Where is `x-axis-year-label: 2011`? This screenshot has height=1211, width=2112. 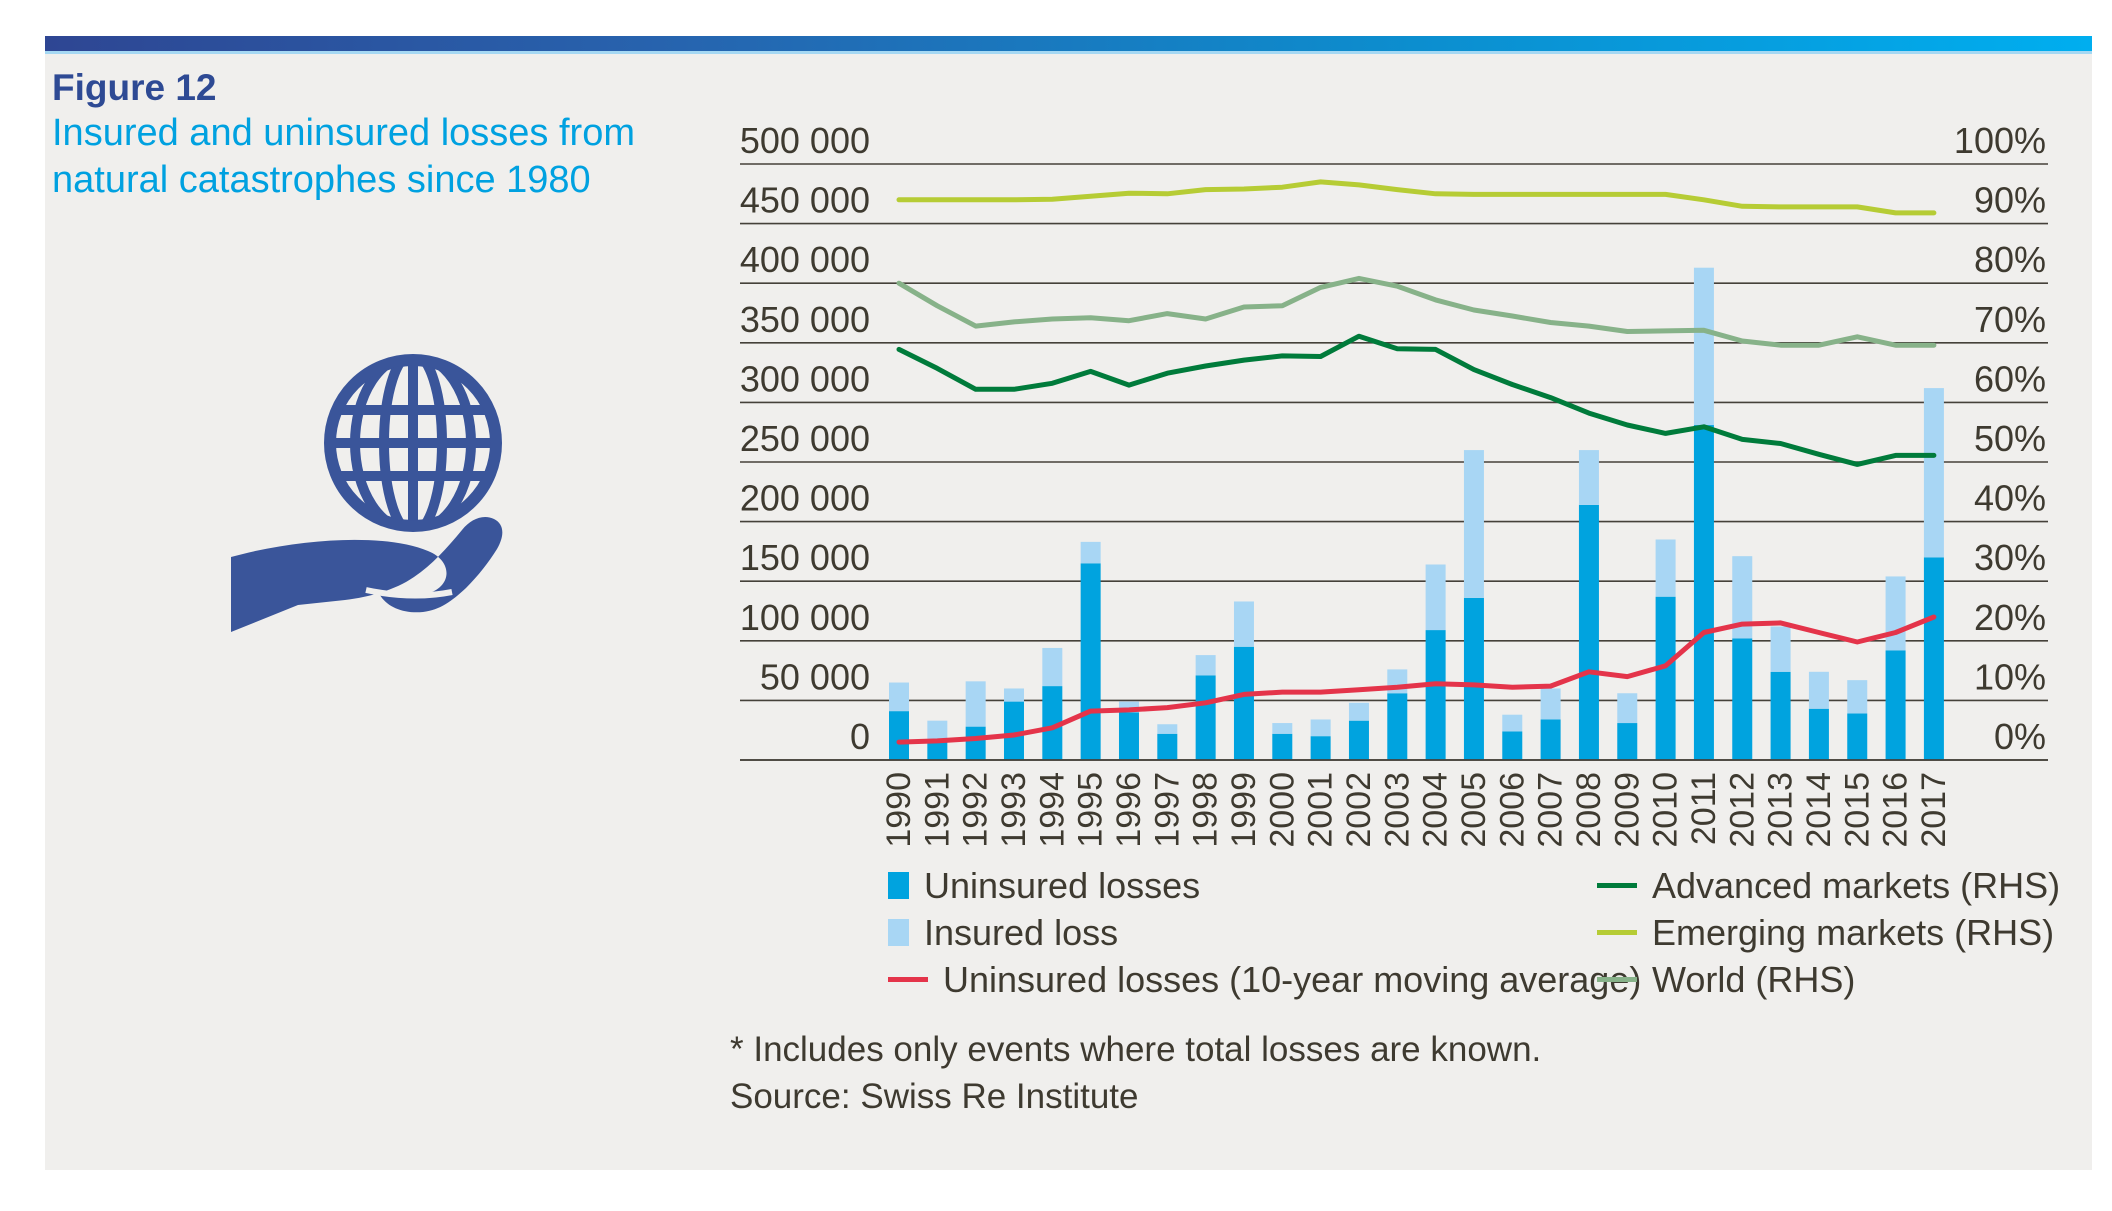
x-axis-year-label: 2011 is located at coordinates (1704, 808).